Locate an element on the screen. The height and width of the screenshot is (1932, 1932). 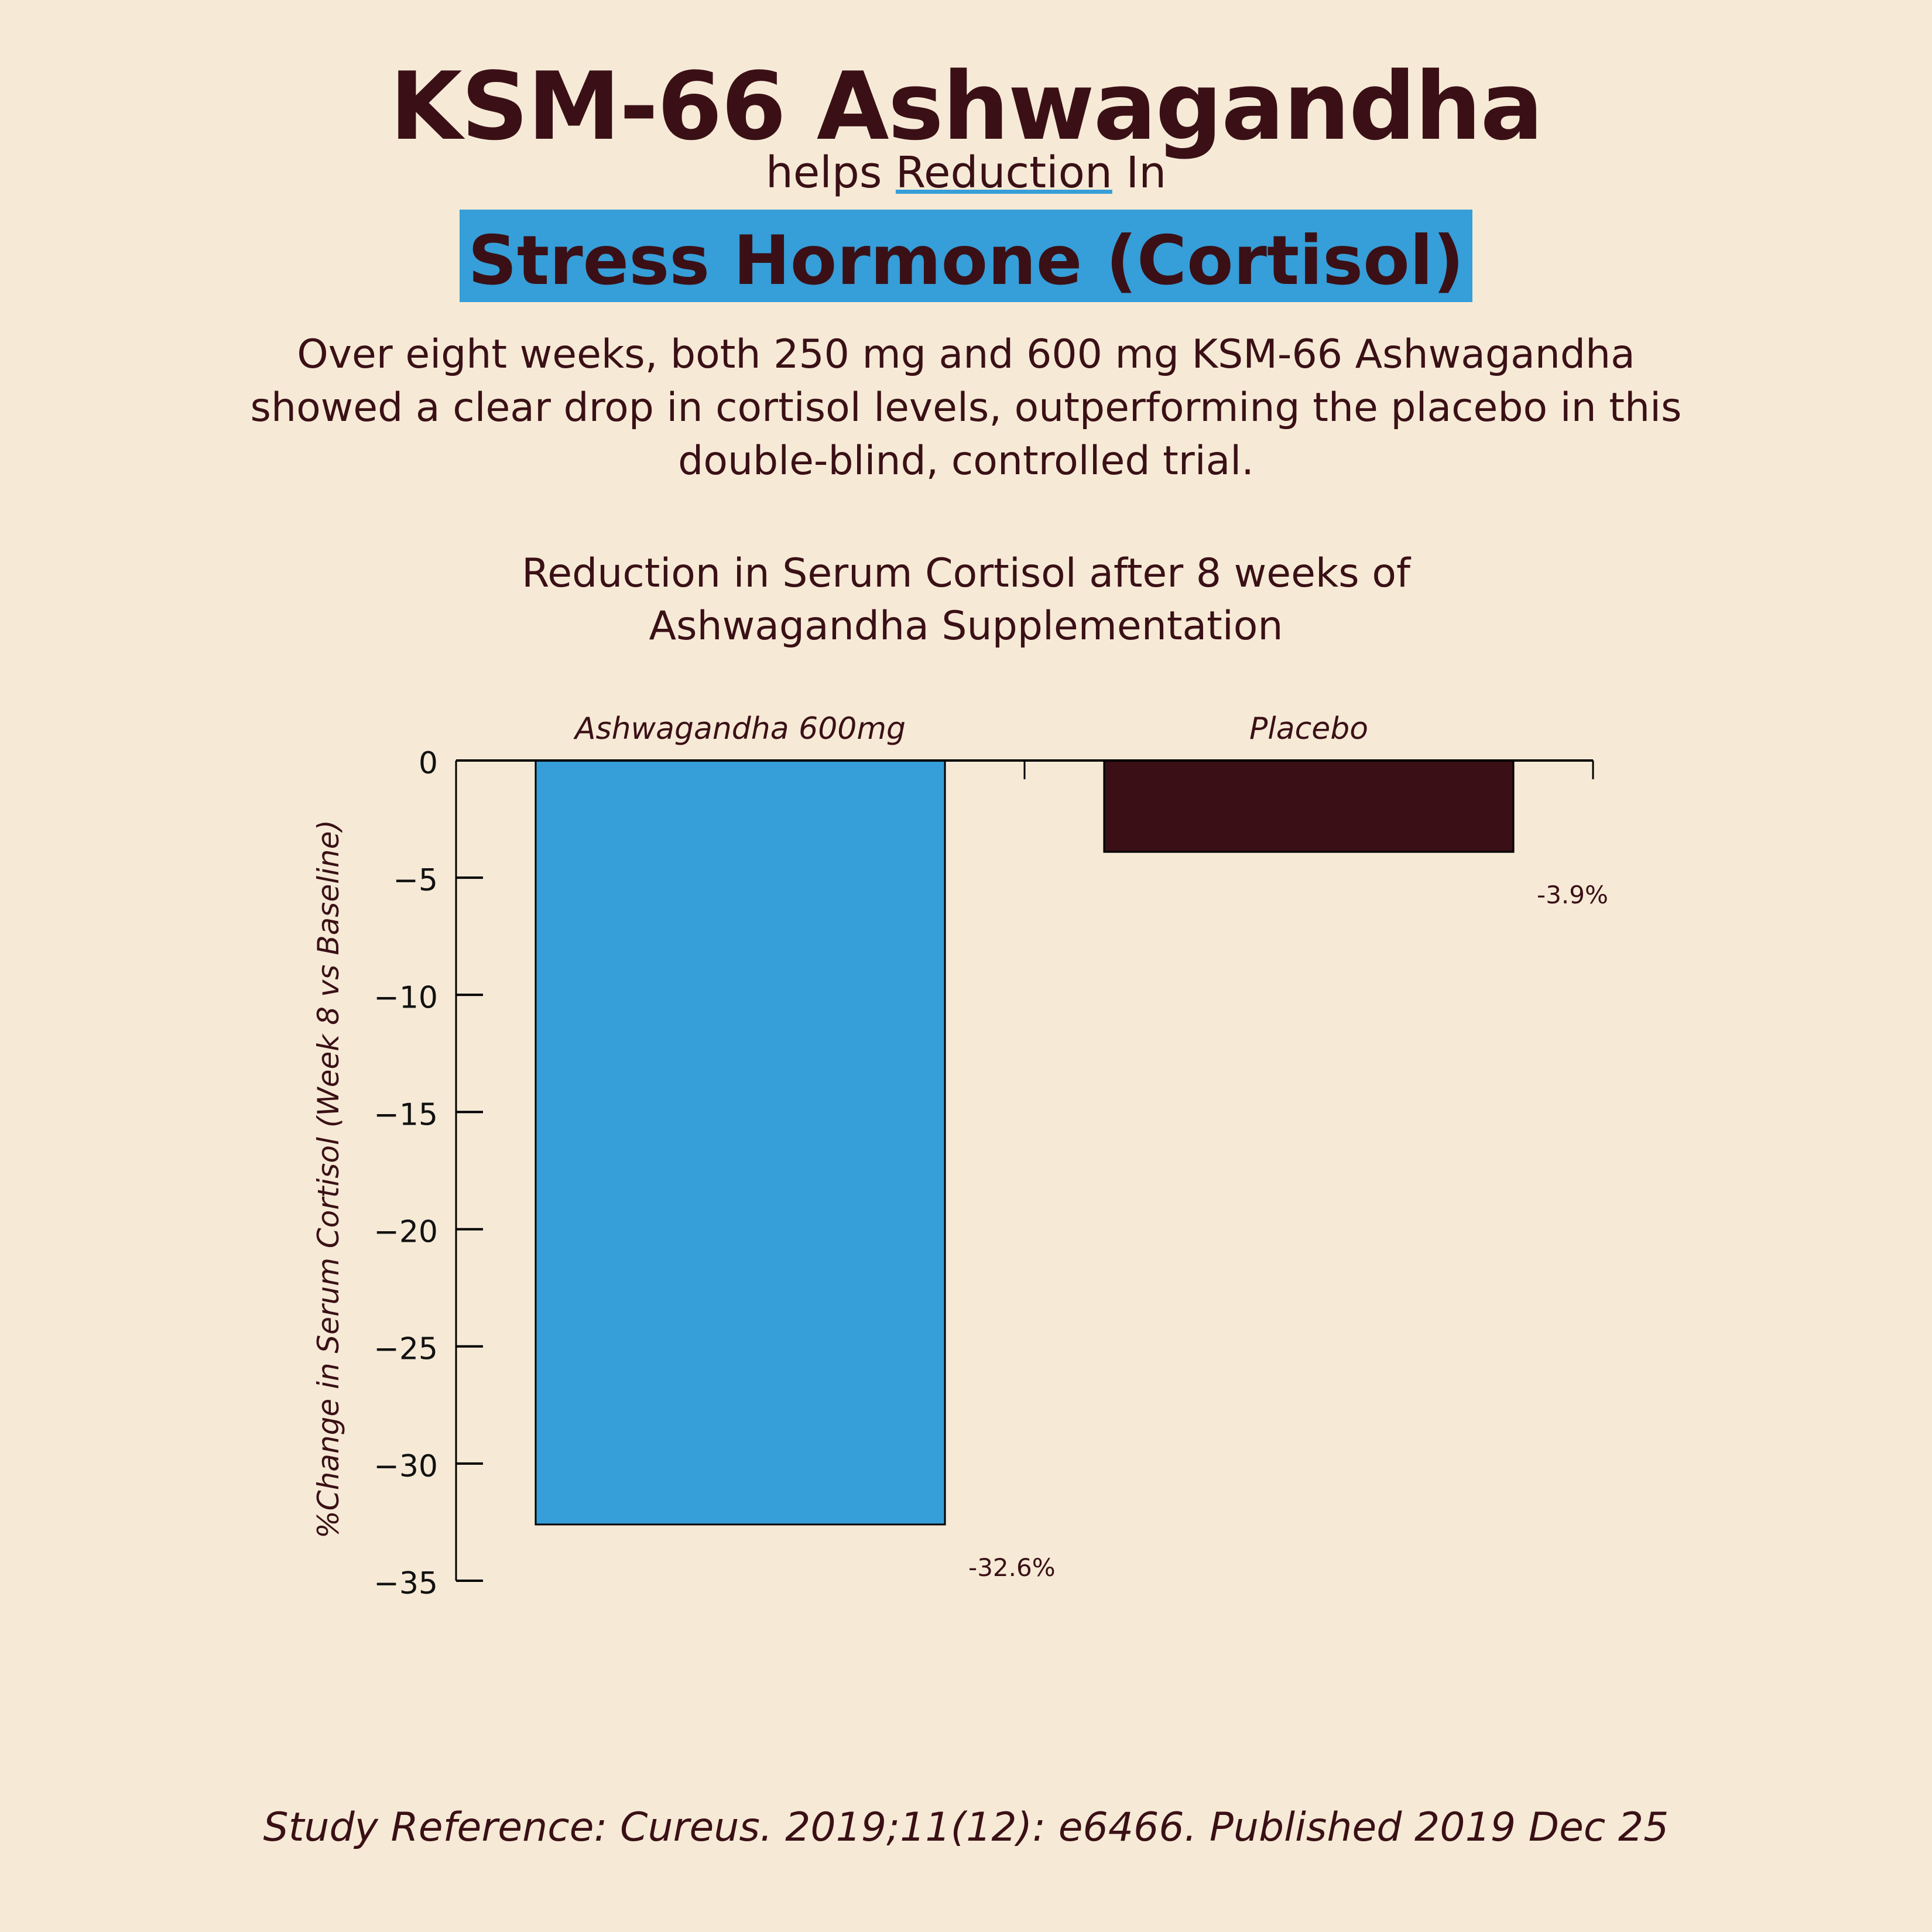
data-label: -3.9% is located at coordinates (1572, 895).